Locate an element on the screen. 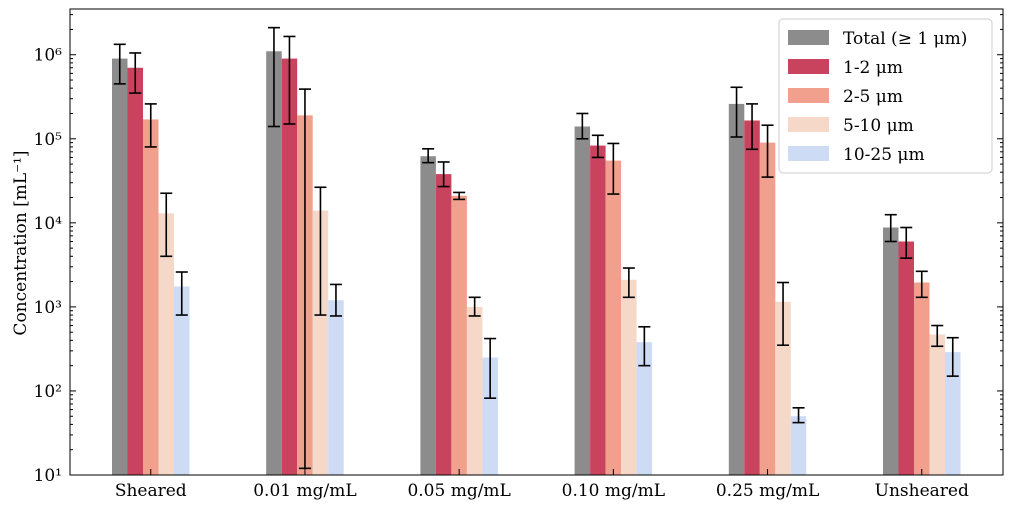 The height and width of the screenshot is (511, 1011). x-tick-label: Unsheared is located at coordinates (922, 491).